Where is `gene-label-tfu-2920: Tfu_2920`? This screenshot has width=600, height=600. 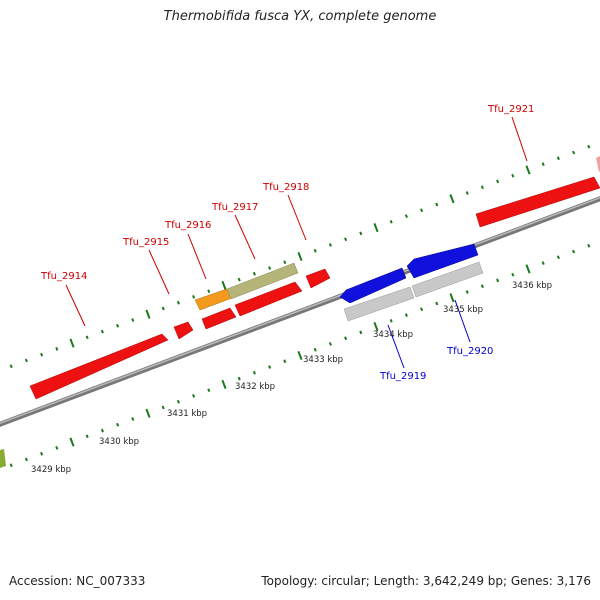
gene-label-tfu-2920: Tfu_2920 is located at coordinates (469, 351).